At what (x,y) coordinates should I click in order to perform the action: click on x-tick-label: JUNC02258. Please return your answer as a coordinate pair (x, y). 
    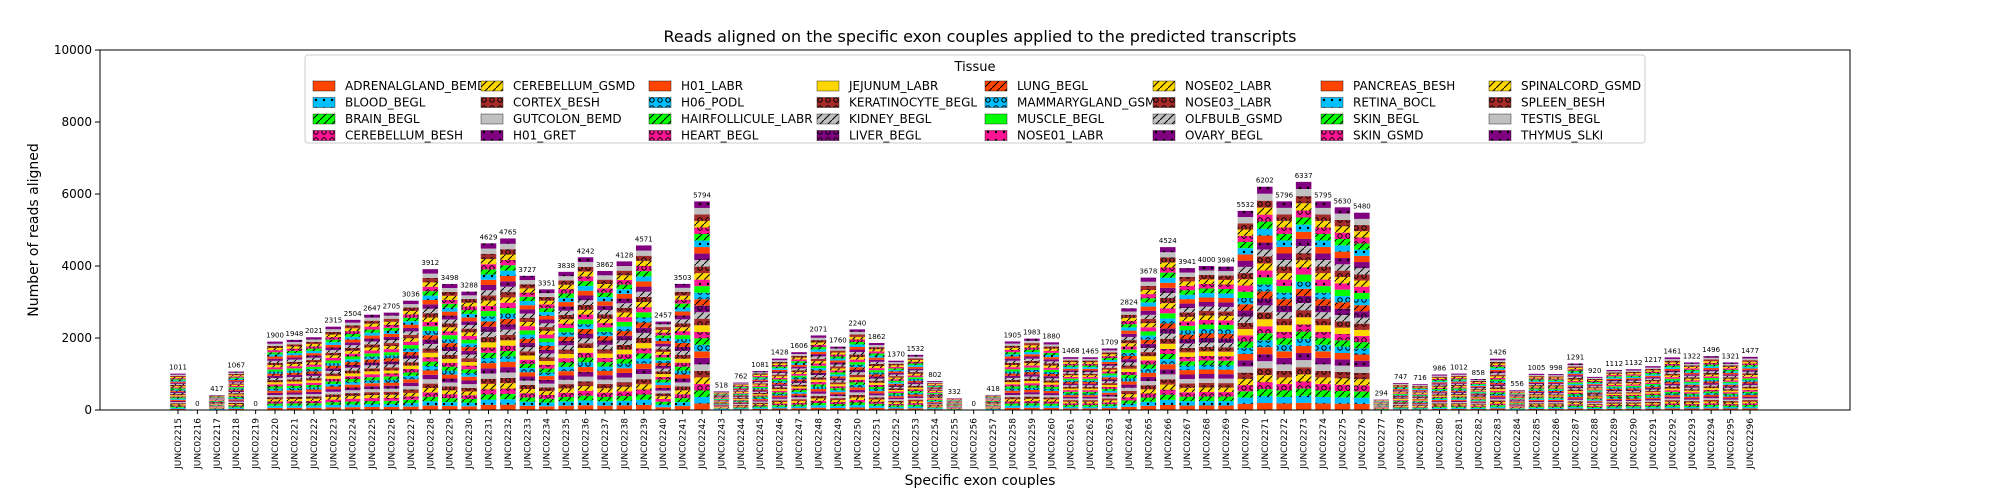
    Looking at the image, I should click on (1014, 444).